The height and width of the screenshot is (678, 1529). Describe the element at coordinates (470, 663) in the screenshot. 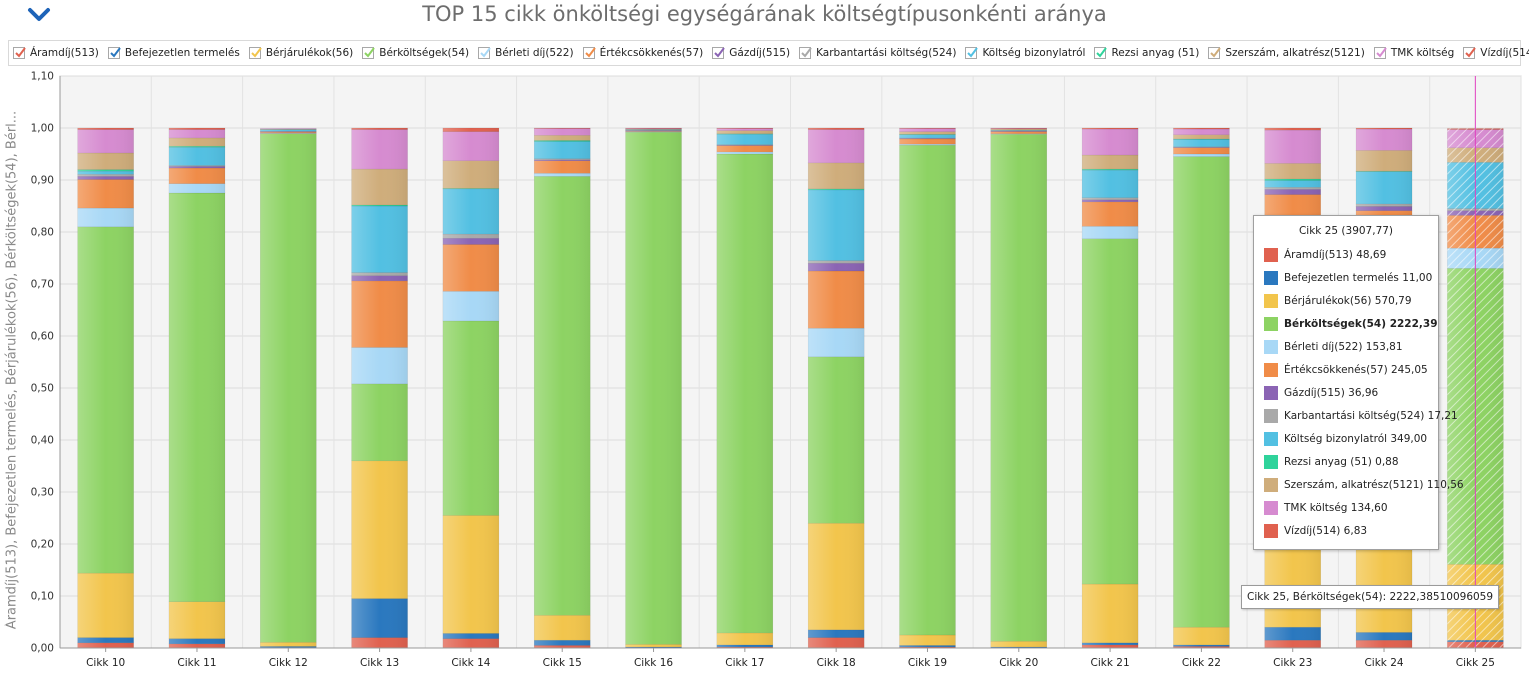

I see `x-tick-label: Cikk 14` at that location.